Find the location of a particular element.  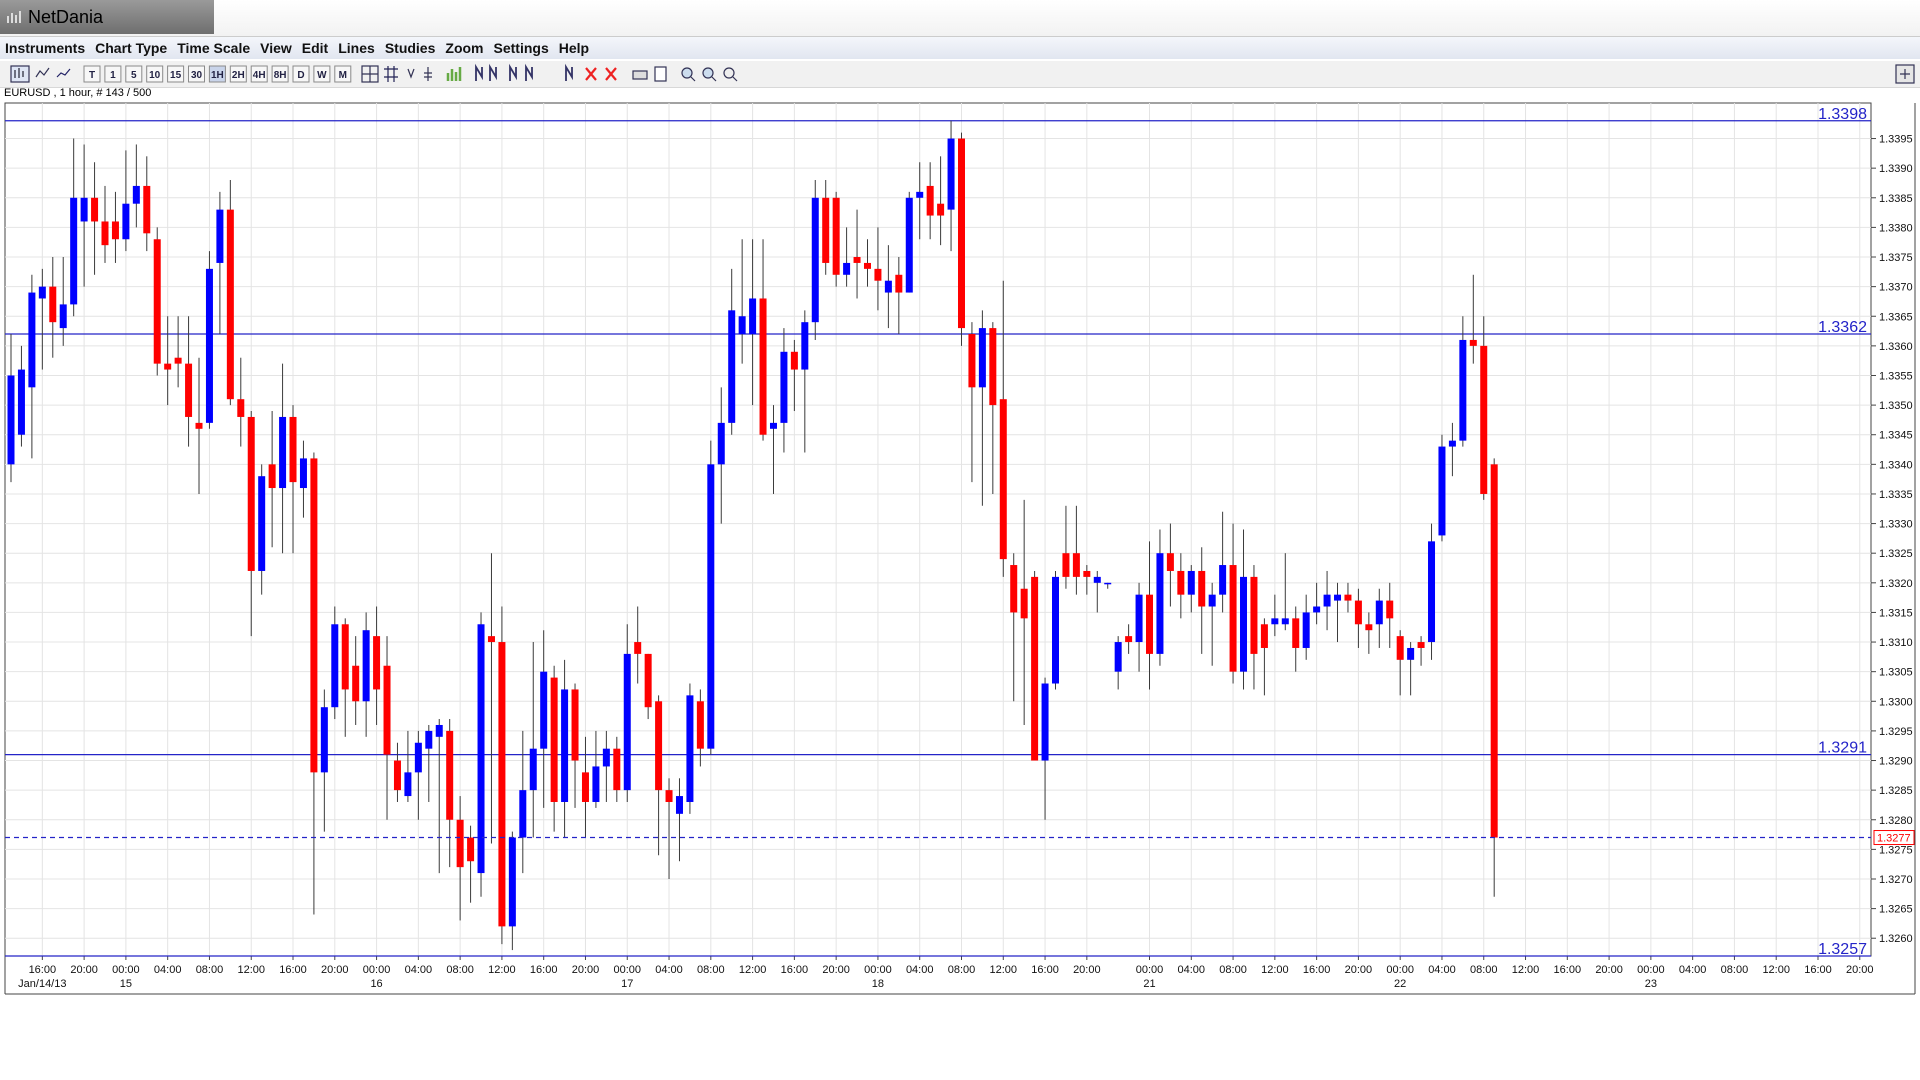

grid-button is located at coordinates (391, 74).